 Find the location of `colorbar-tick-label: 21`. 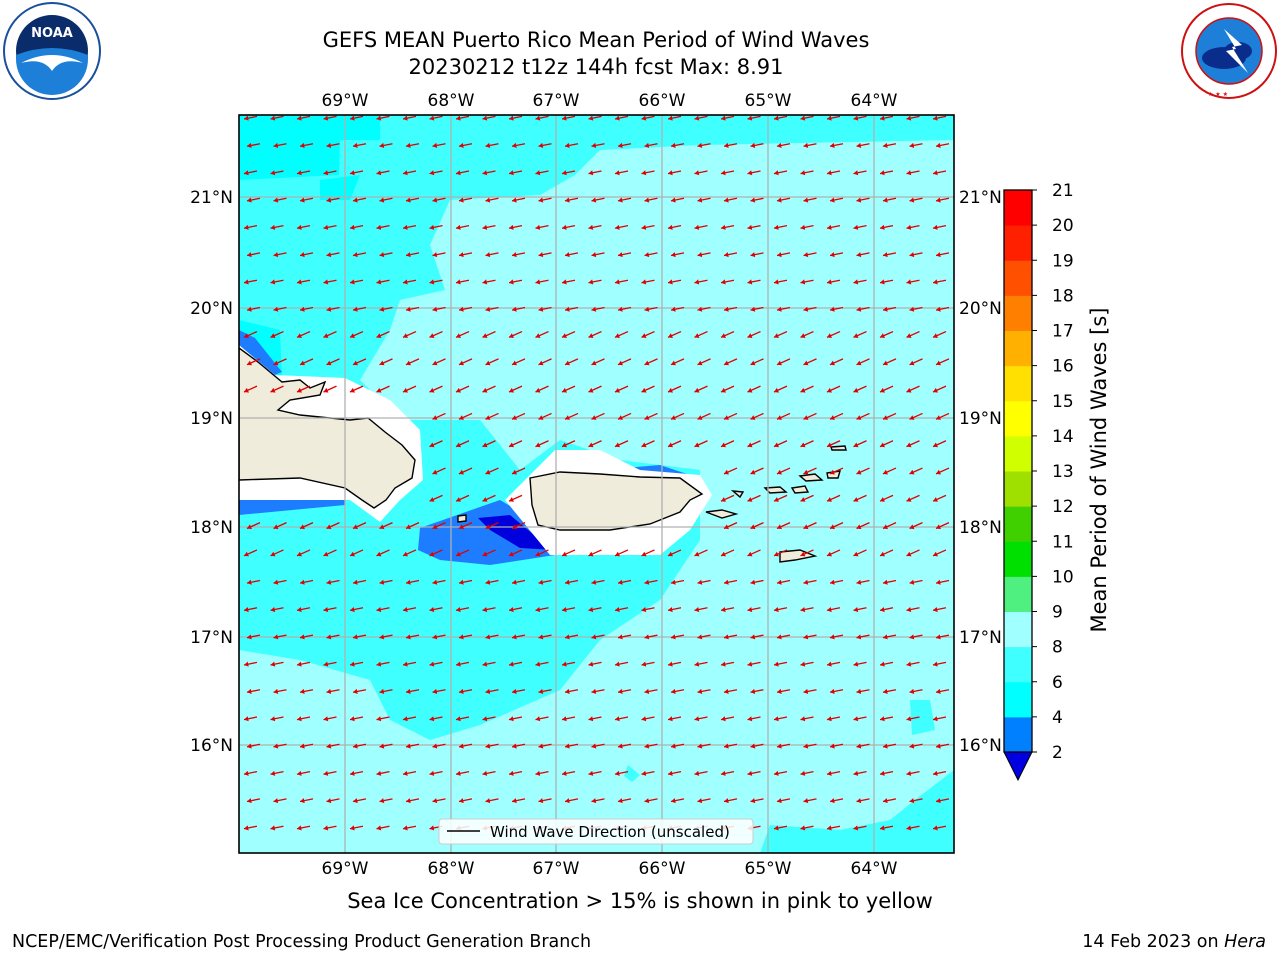

colorbar-tick-label: 21 is located at coordinates (1063, 191).